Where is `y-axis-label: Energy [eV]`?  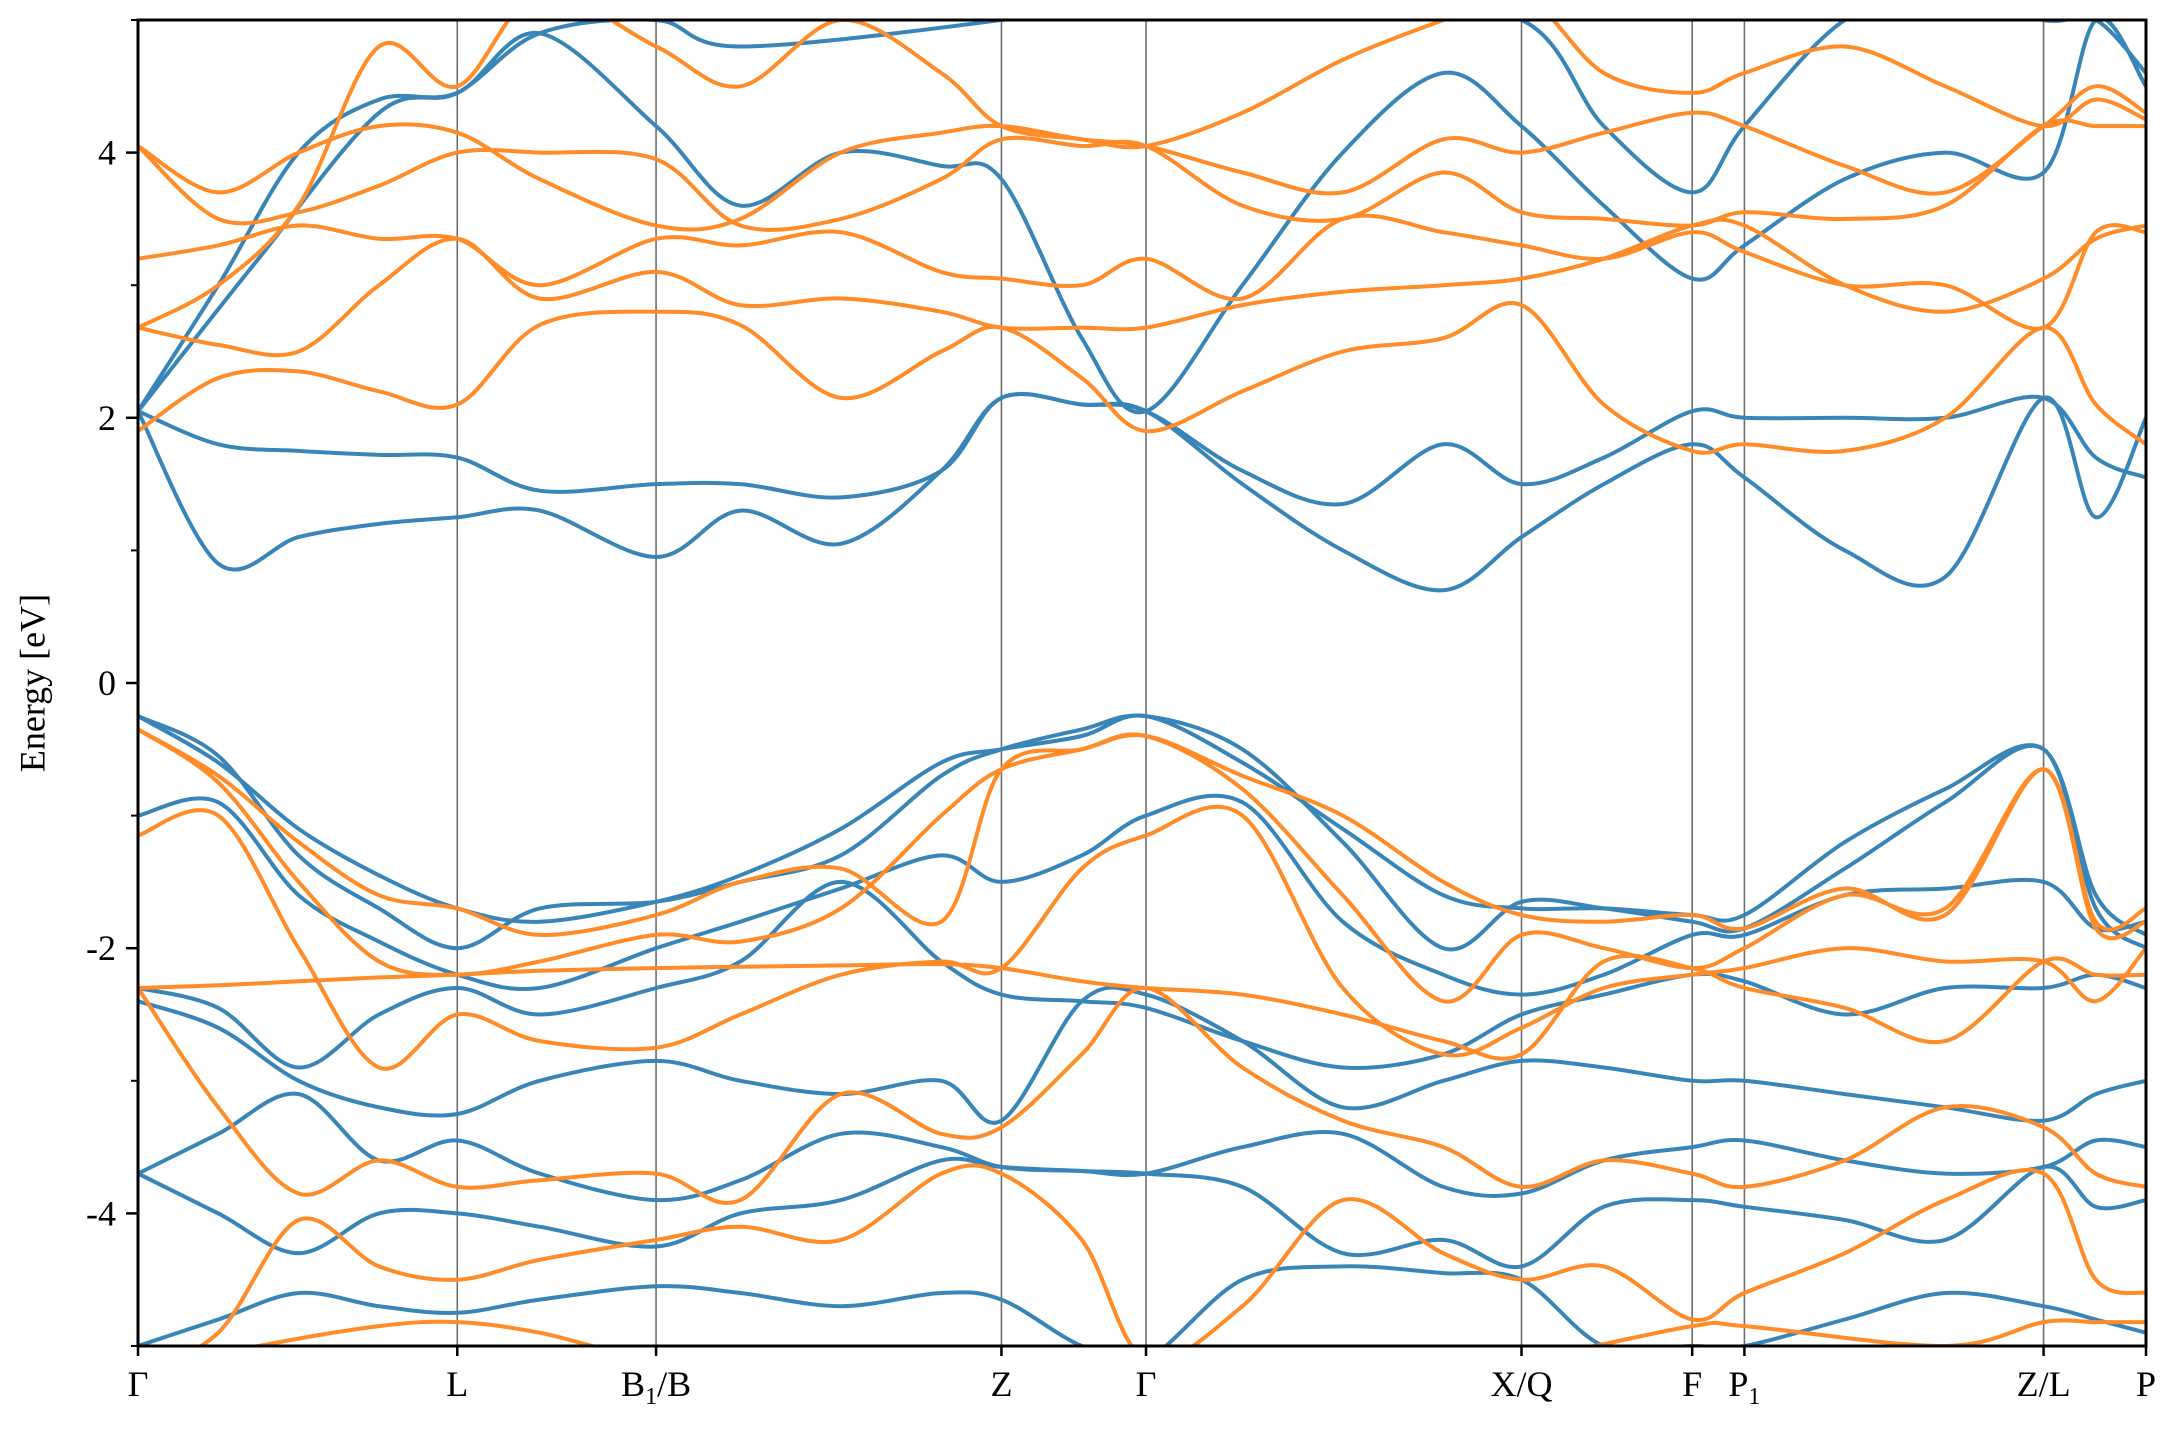 y-axis-label: Energy [eV] is located at coordinates (32, 683).